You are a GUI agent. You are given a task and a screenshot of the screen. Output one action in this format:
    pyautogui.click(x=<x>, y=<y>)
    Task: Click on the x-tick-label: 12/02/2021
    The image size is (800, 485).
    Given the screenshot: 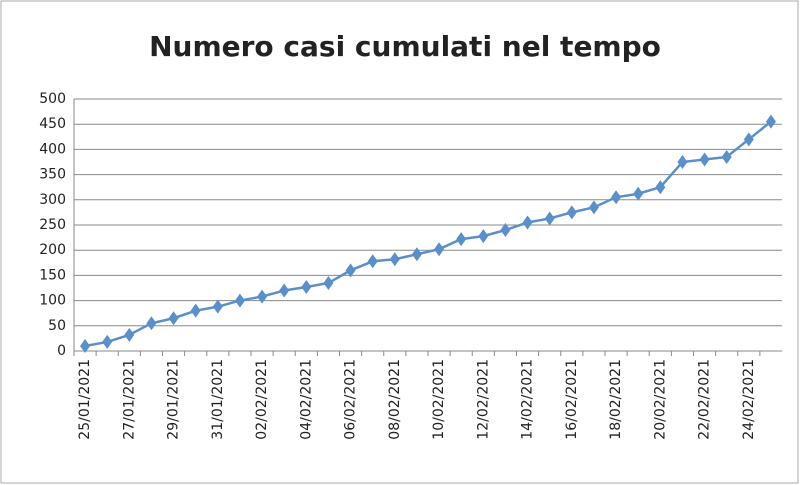 What is the action you would take?
    pyautogui.click(x=483, y=399)
    